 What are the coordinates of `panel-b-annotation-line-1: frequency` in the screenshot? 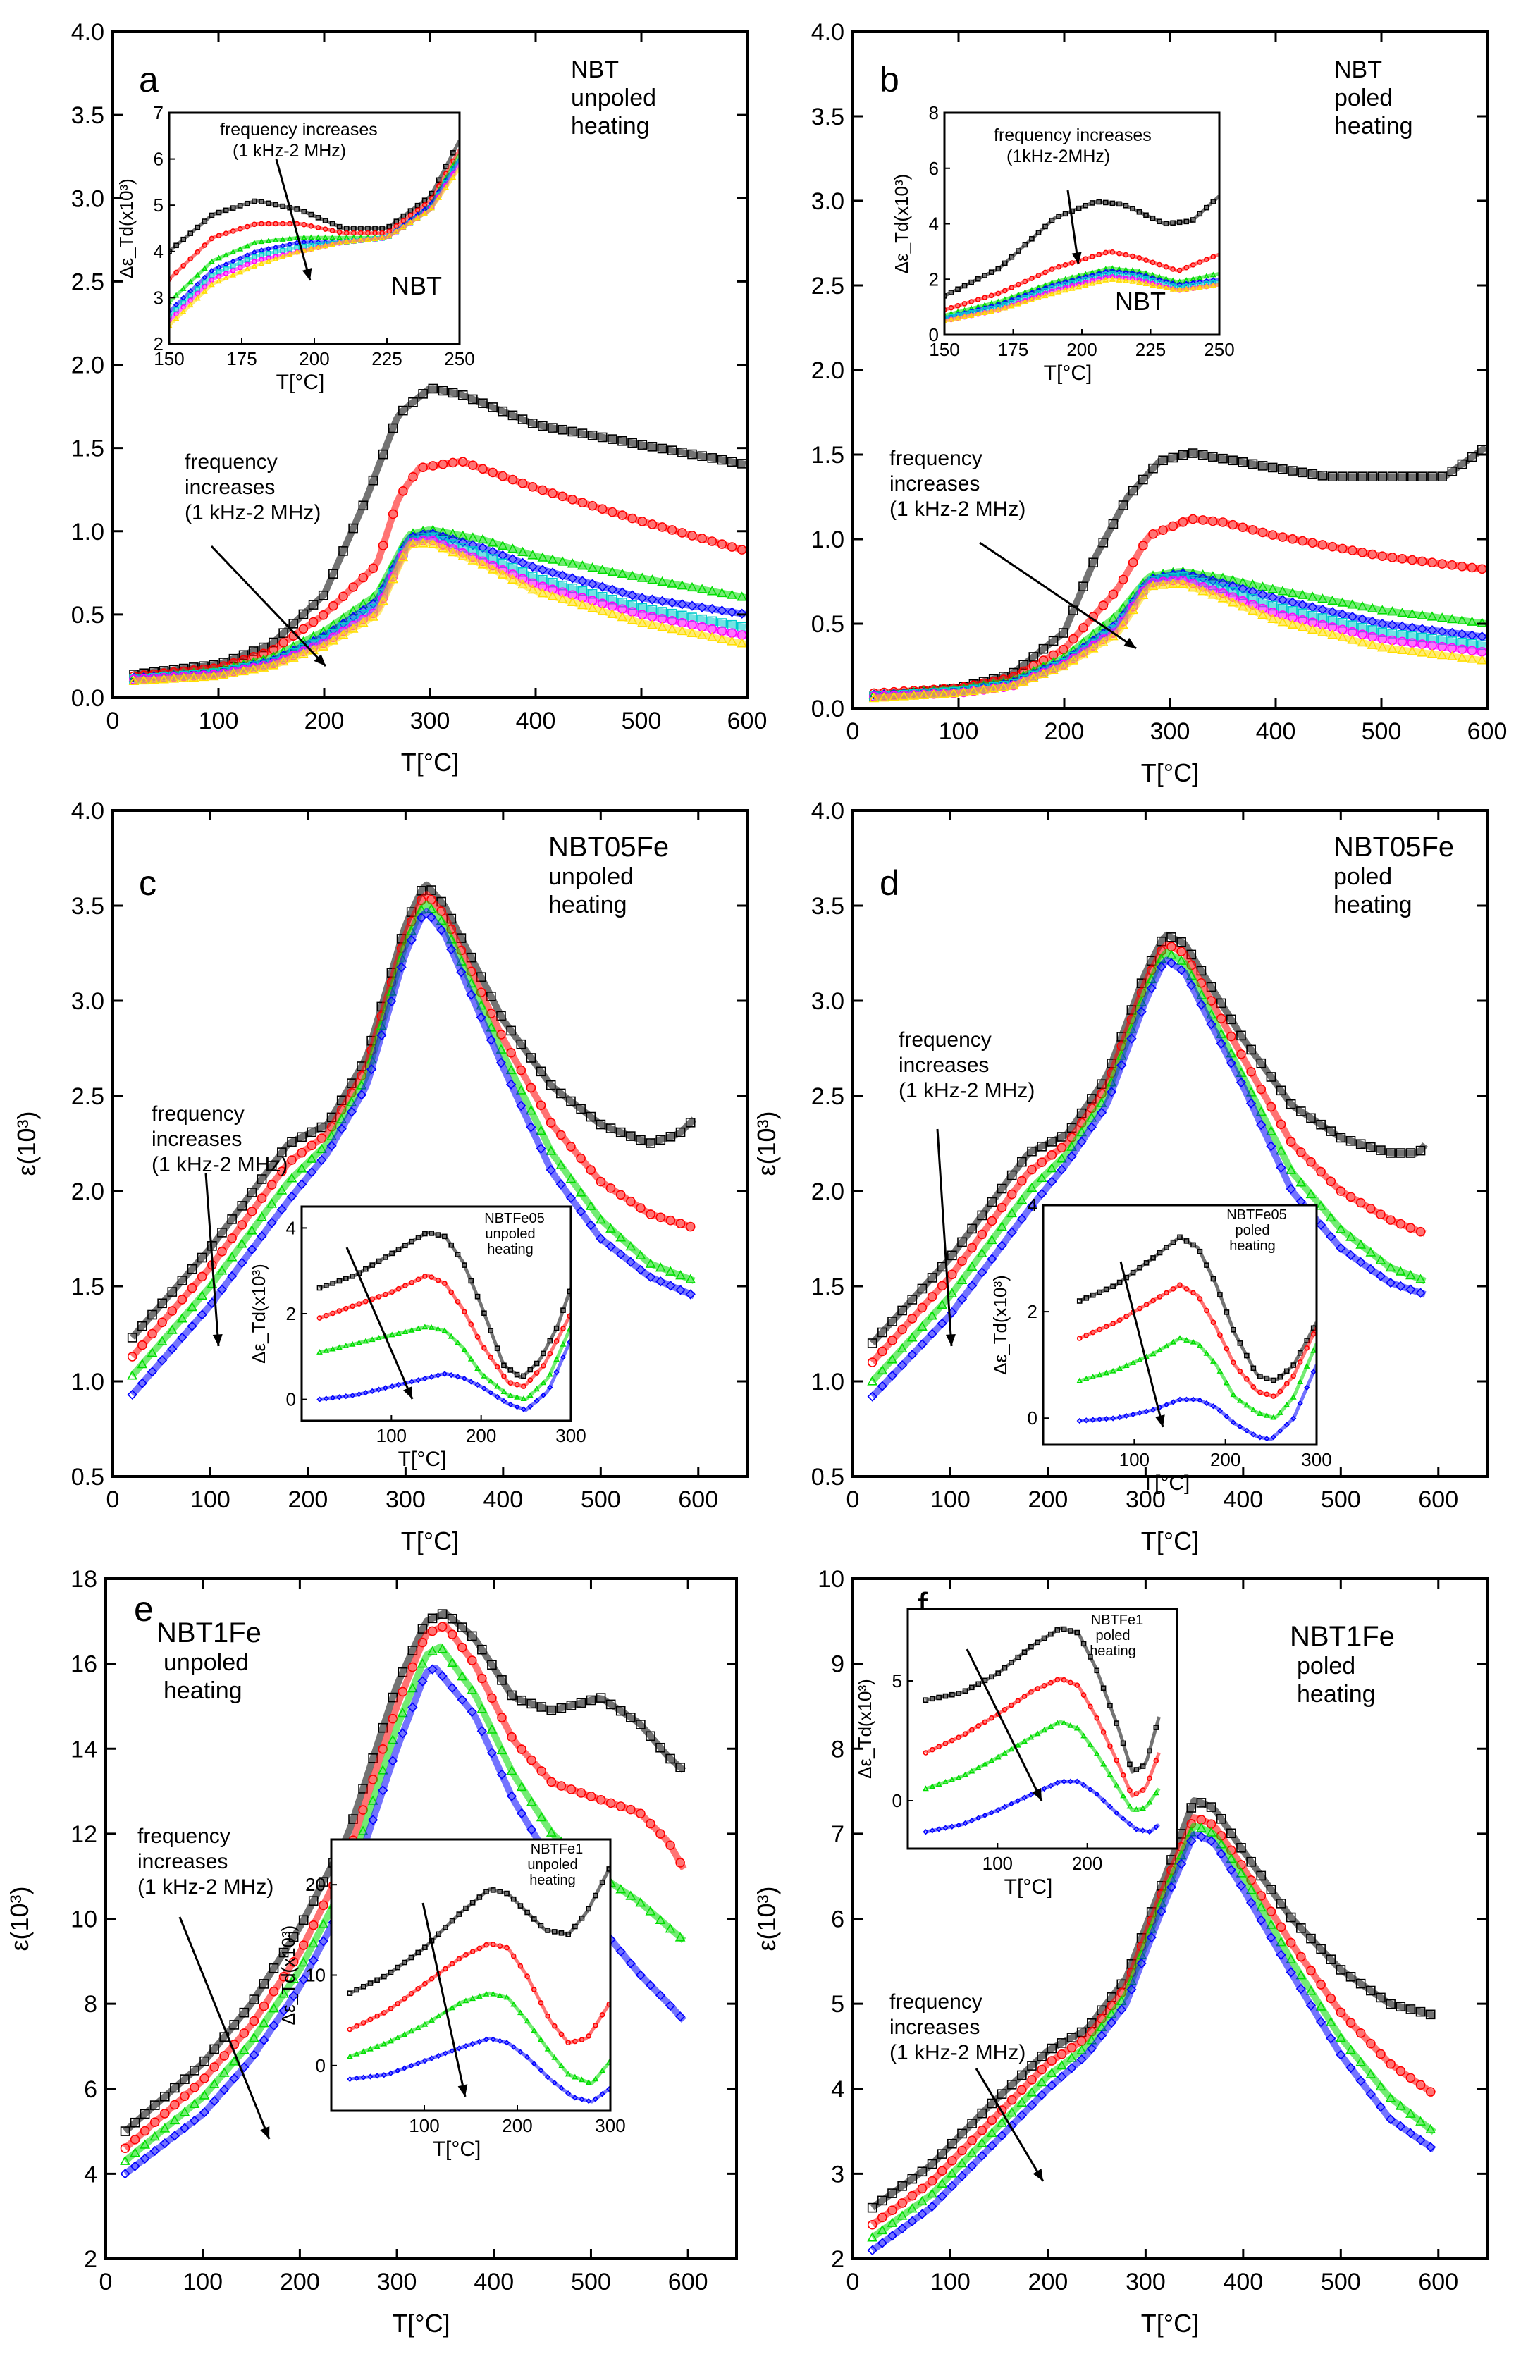 It's located at (935, 459).